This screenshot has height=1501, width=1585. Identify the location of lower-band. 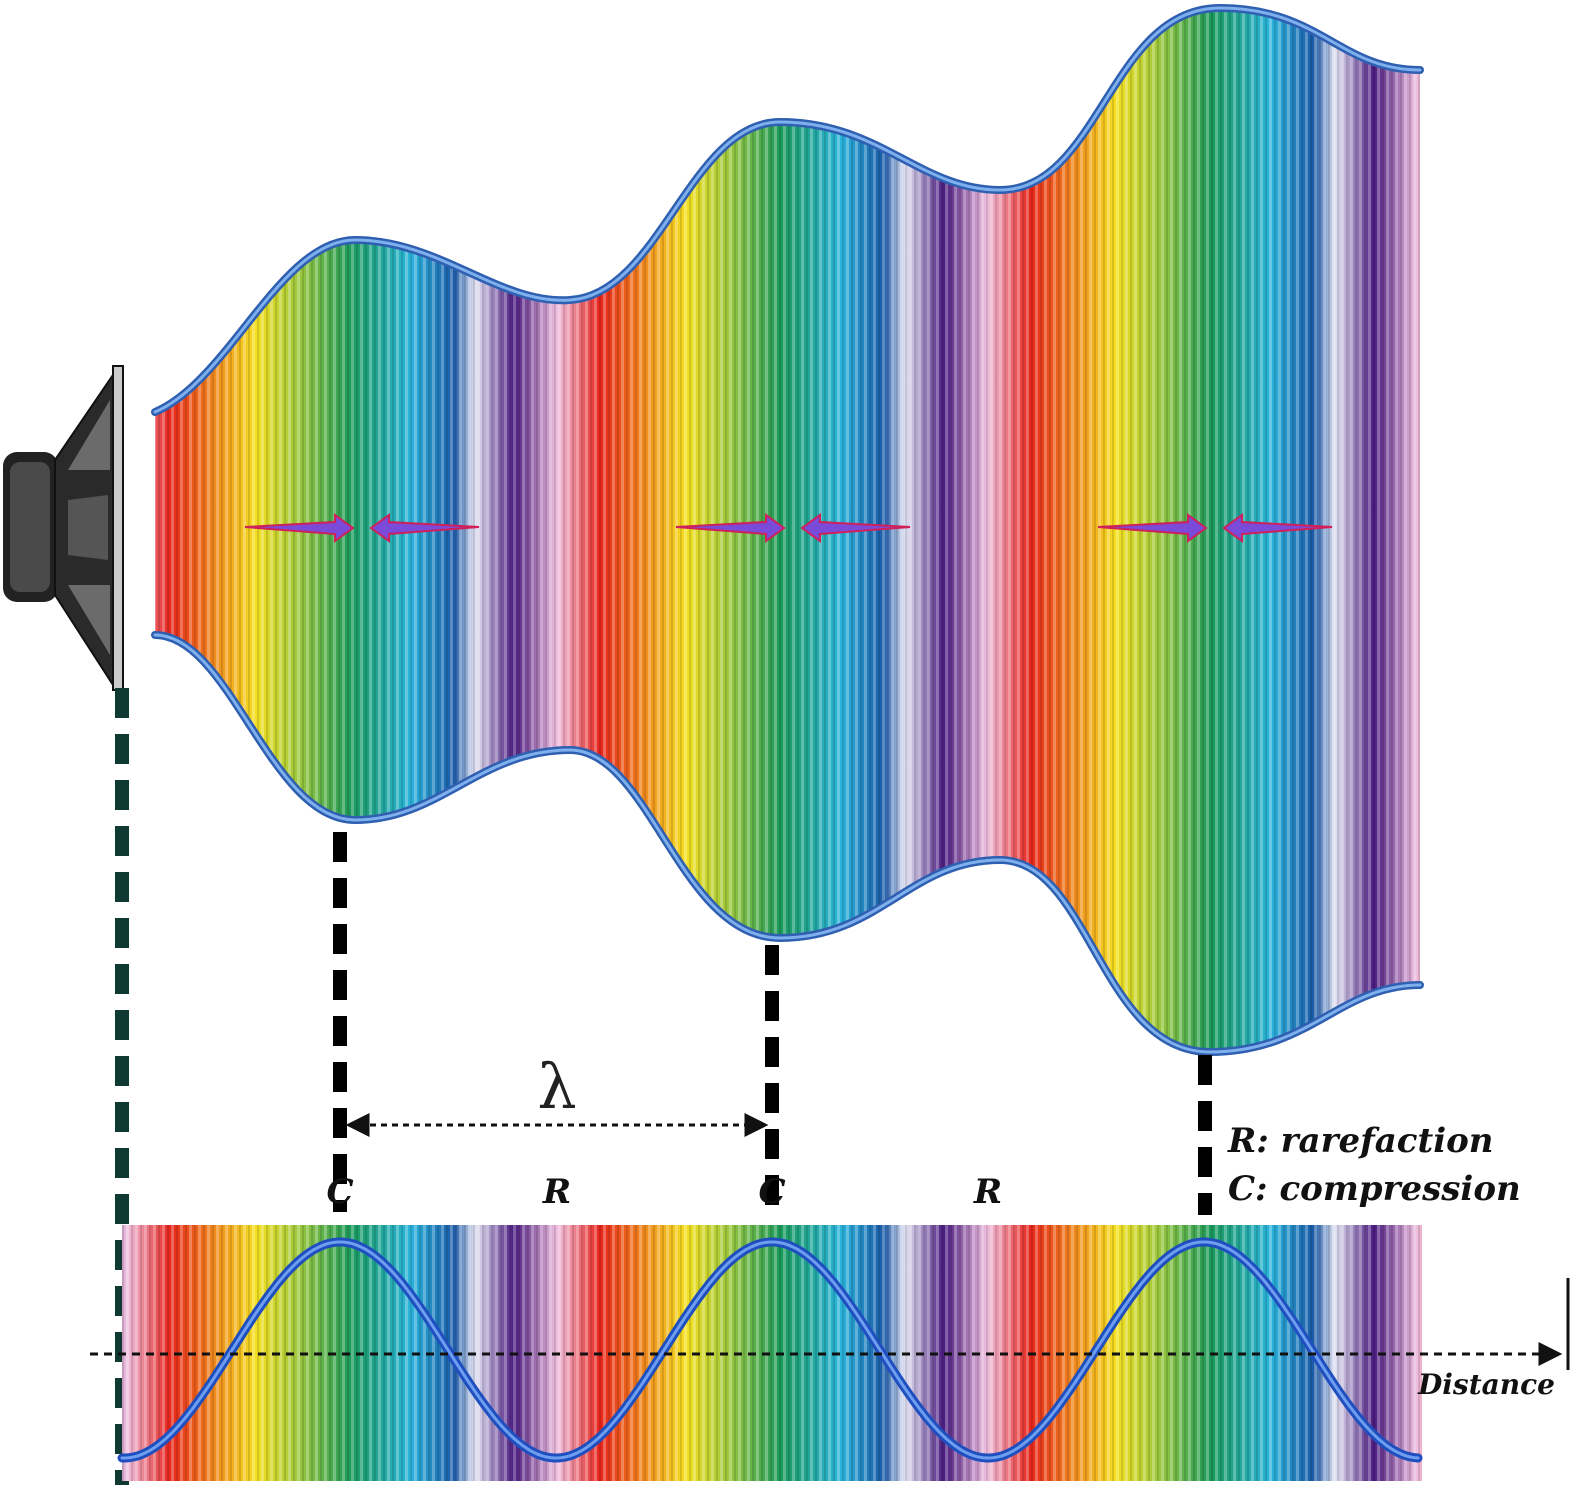
(772, 1353).